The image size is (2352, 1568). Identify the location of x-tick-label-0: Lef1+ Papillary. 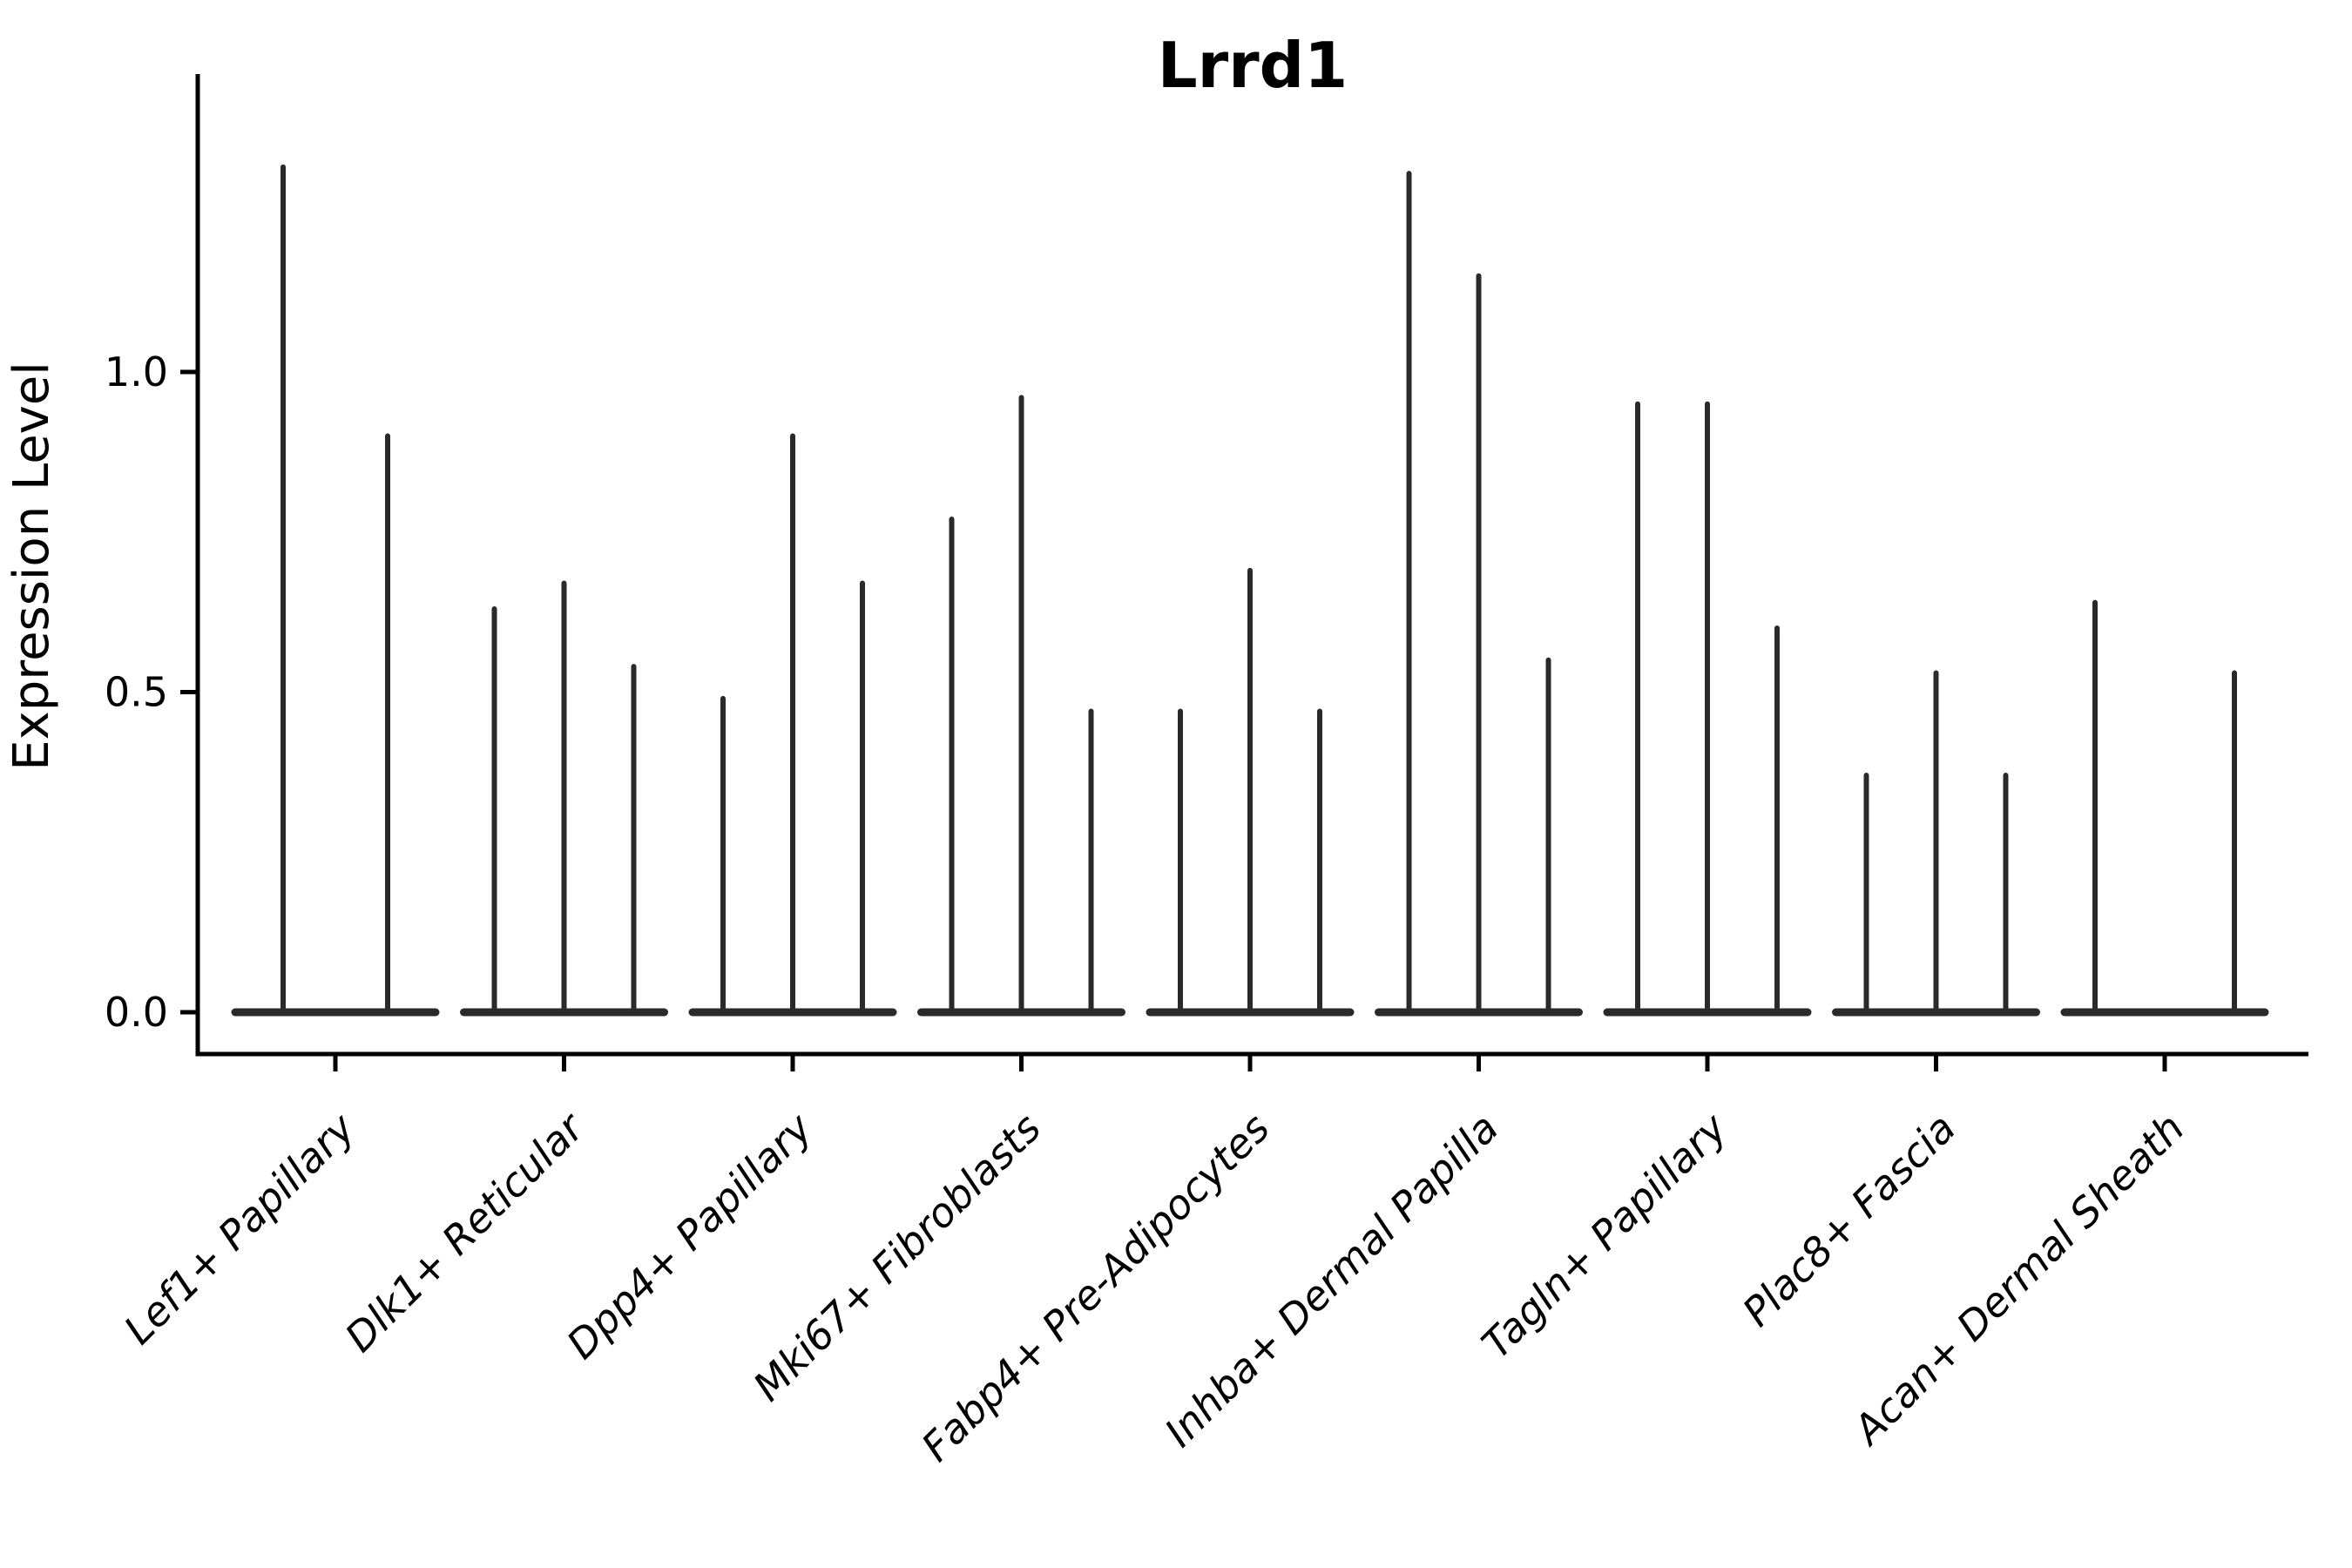
(240, 1228).